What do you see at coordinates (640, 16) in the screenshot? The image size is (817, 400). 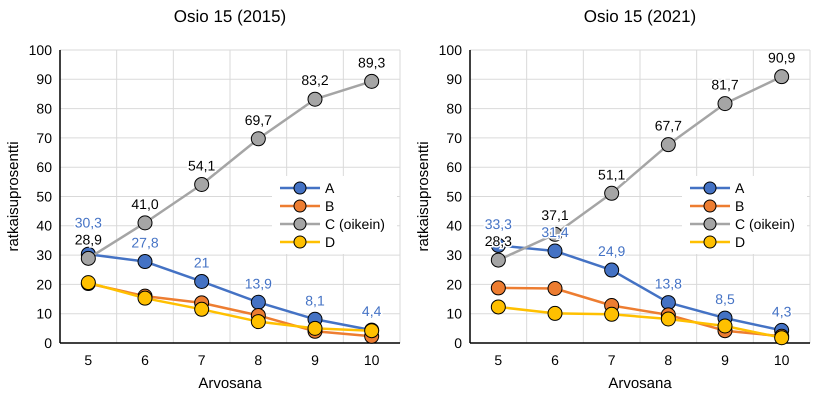 I see `chart-title: Osio 15 (2021)` at bounding box center [640, 16].